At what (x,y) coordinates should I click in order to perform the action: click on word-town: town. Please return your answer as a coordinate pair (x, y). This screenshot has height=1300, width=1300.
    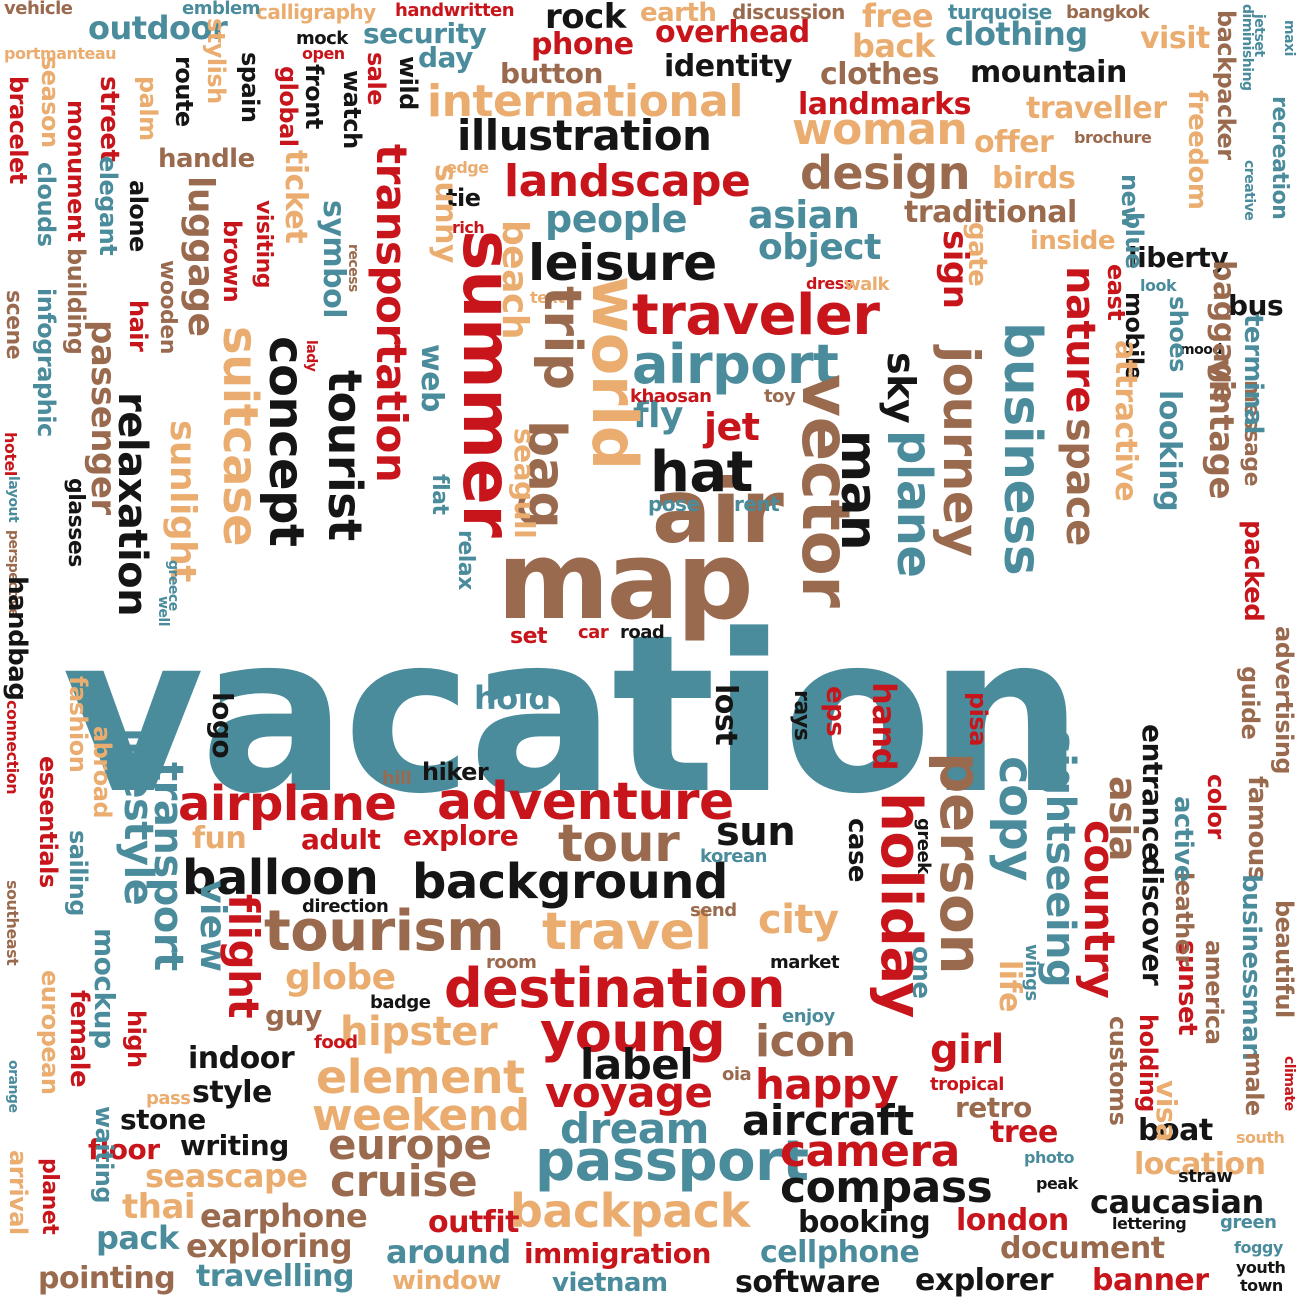
    Looking at the image, I should click on (1261, 1285).